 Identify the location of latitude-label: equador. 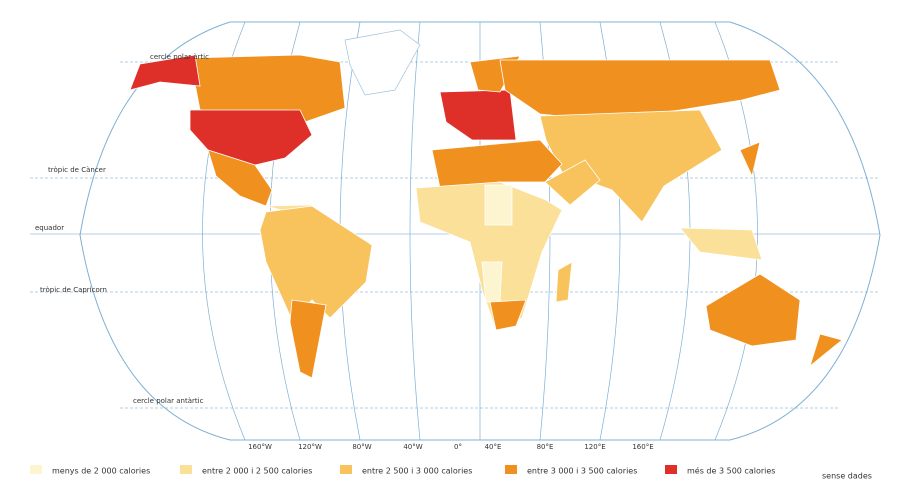
(49, 228).